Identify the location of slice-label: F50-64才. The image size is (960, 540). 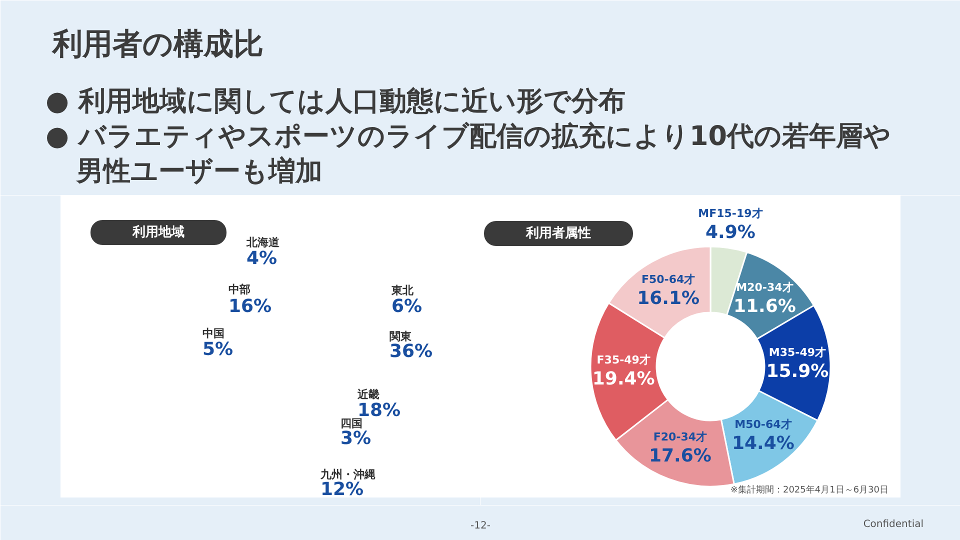
(668, 279).